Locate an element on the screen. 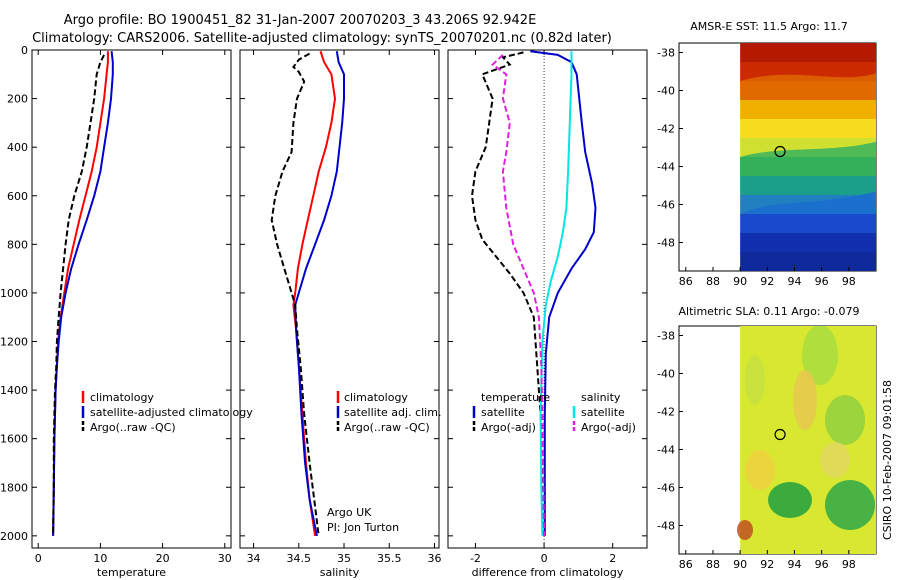 The image size is (900, 580). series-line-temperature-satellite is located at coordinates (563, 293).